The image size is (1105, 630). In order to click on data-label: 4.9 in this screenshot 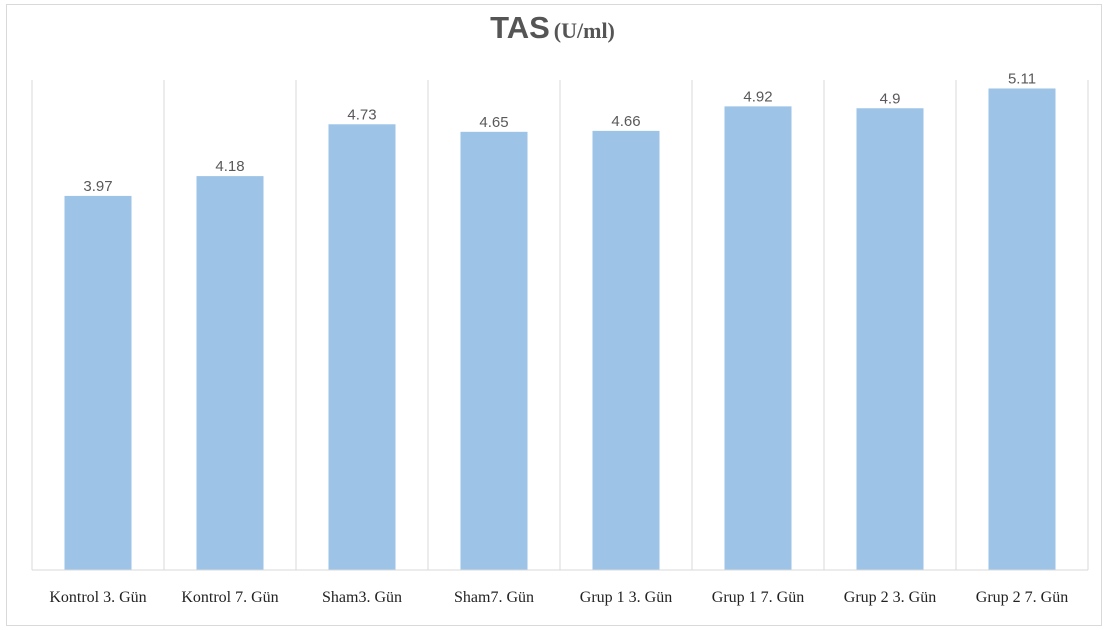, I will do `click(890, 98)`.